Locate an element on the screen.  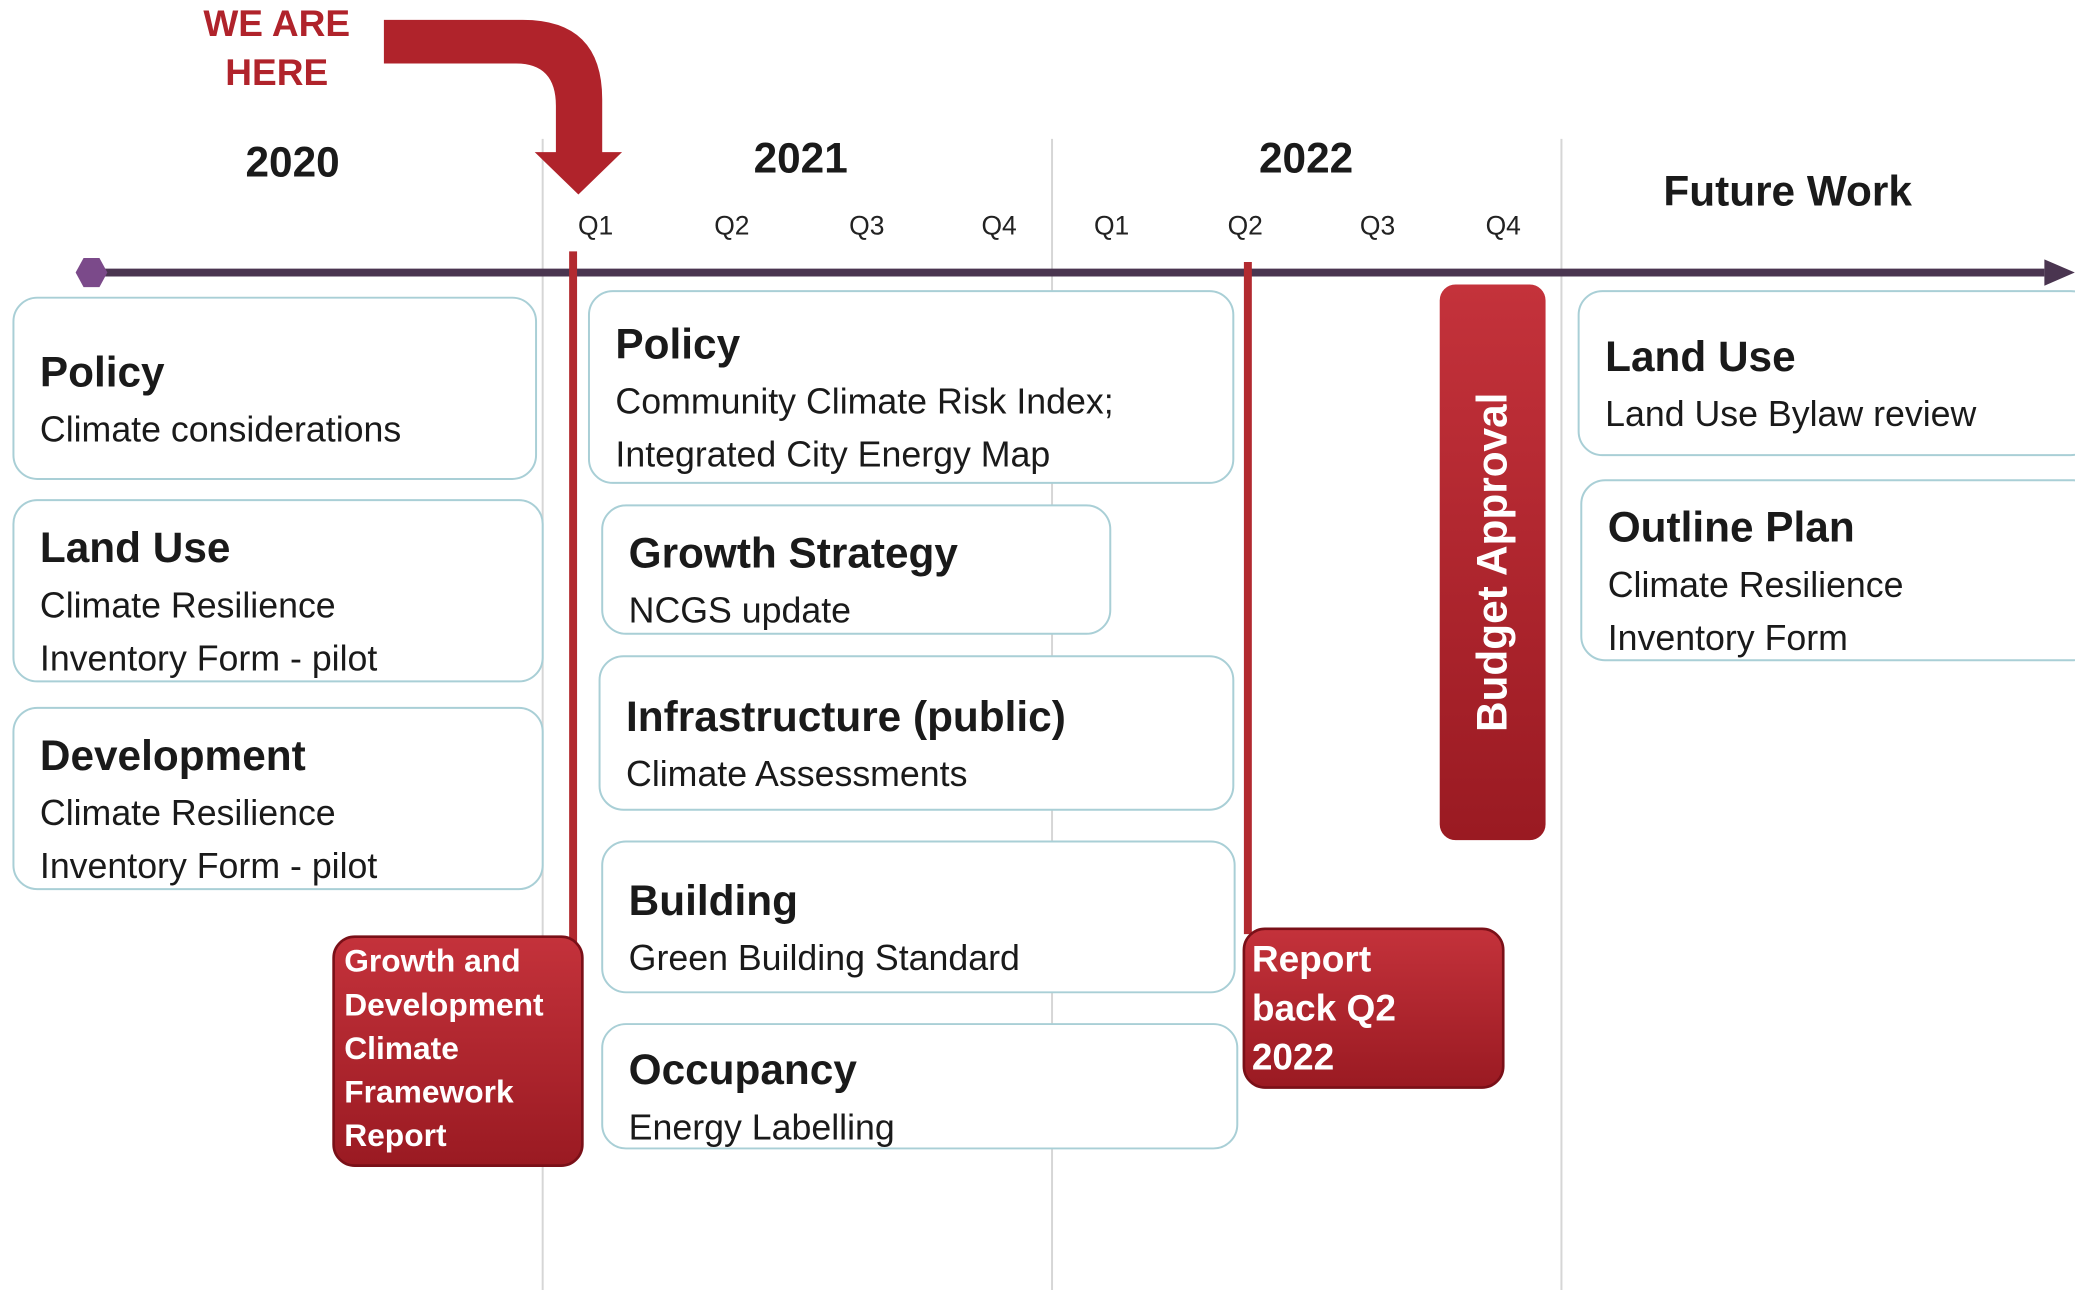
milestone-text: Budget Approval is located at coordinates (1491, 562).